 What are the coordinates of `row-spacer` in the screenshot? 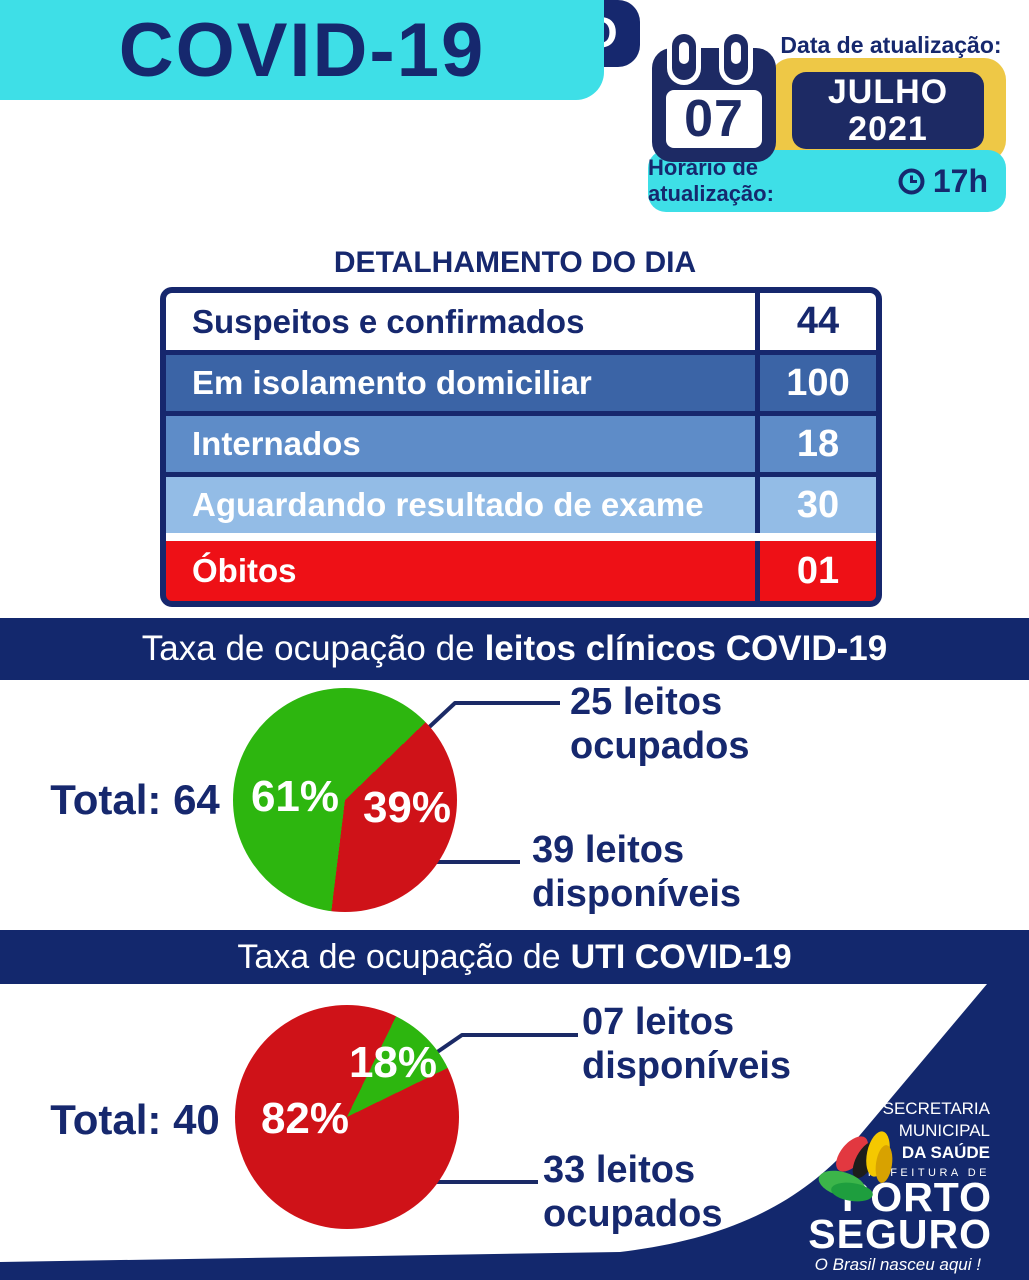 It's located at (521, 537).